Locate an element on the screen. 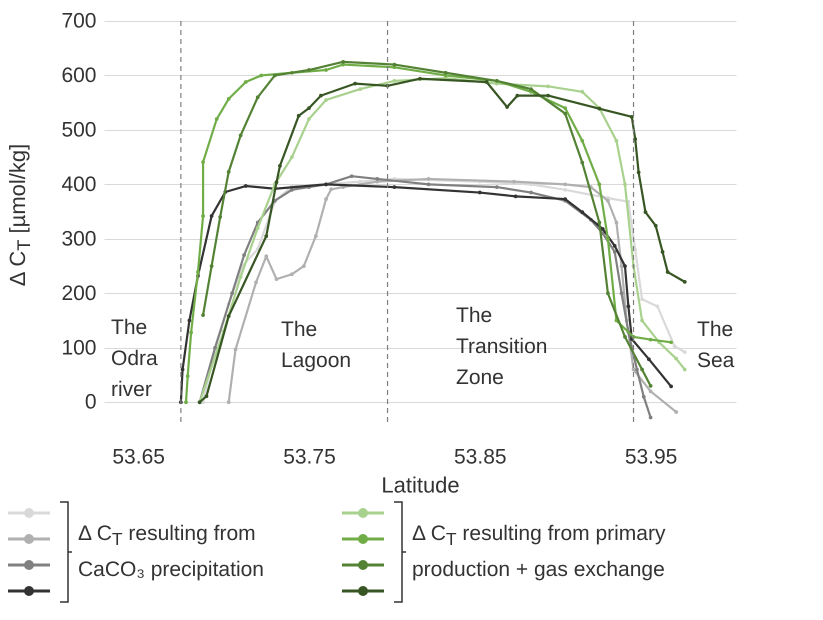 The image size is (823, 620). x-tick-label: 53.85 is located at coordinates (480, 457).